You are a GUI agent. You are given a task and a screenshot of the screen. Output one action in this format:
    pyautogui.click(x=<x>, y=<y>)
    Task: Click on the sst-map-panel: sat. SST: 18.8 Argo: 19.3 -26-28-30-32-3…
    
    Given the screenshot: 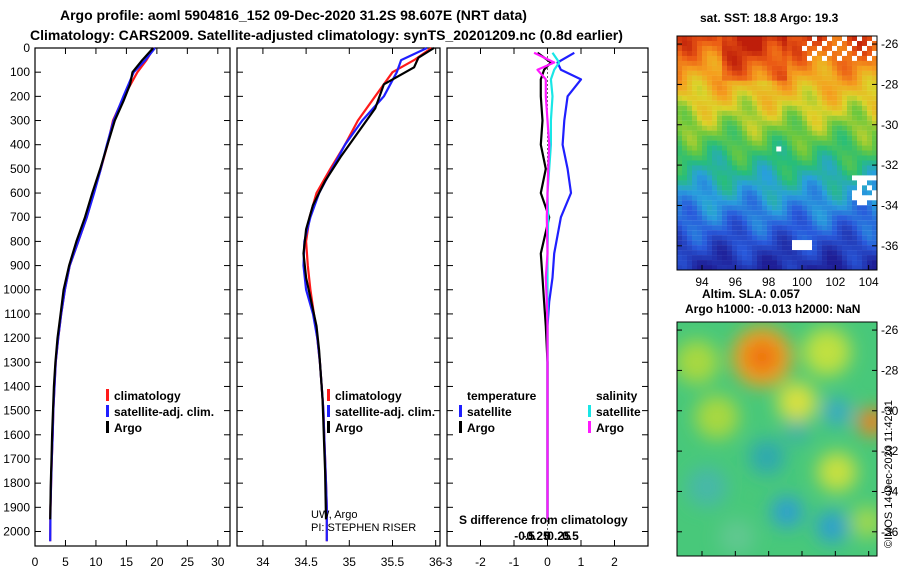 What is the action you would take?
    pyautogui.click(x=787, y=150)
    